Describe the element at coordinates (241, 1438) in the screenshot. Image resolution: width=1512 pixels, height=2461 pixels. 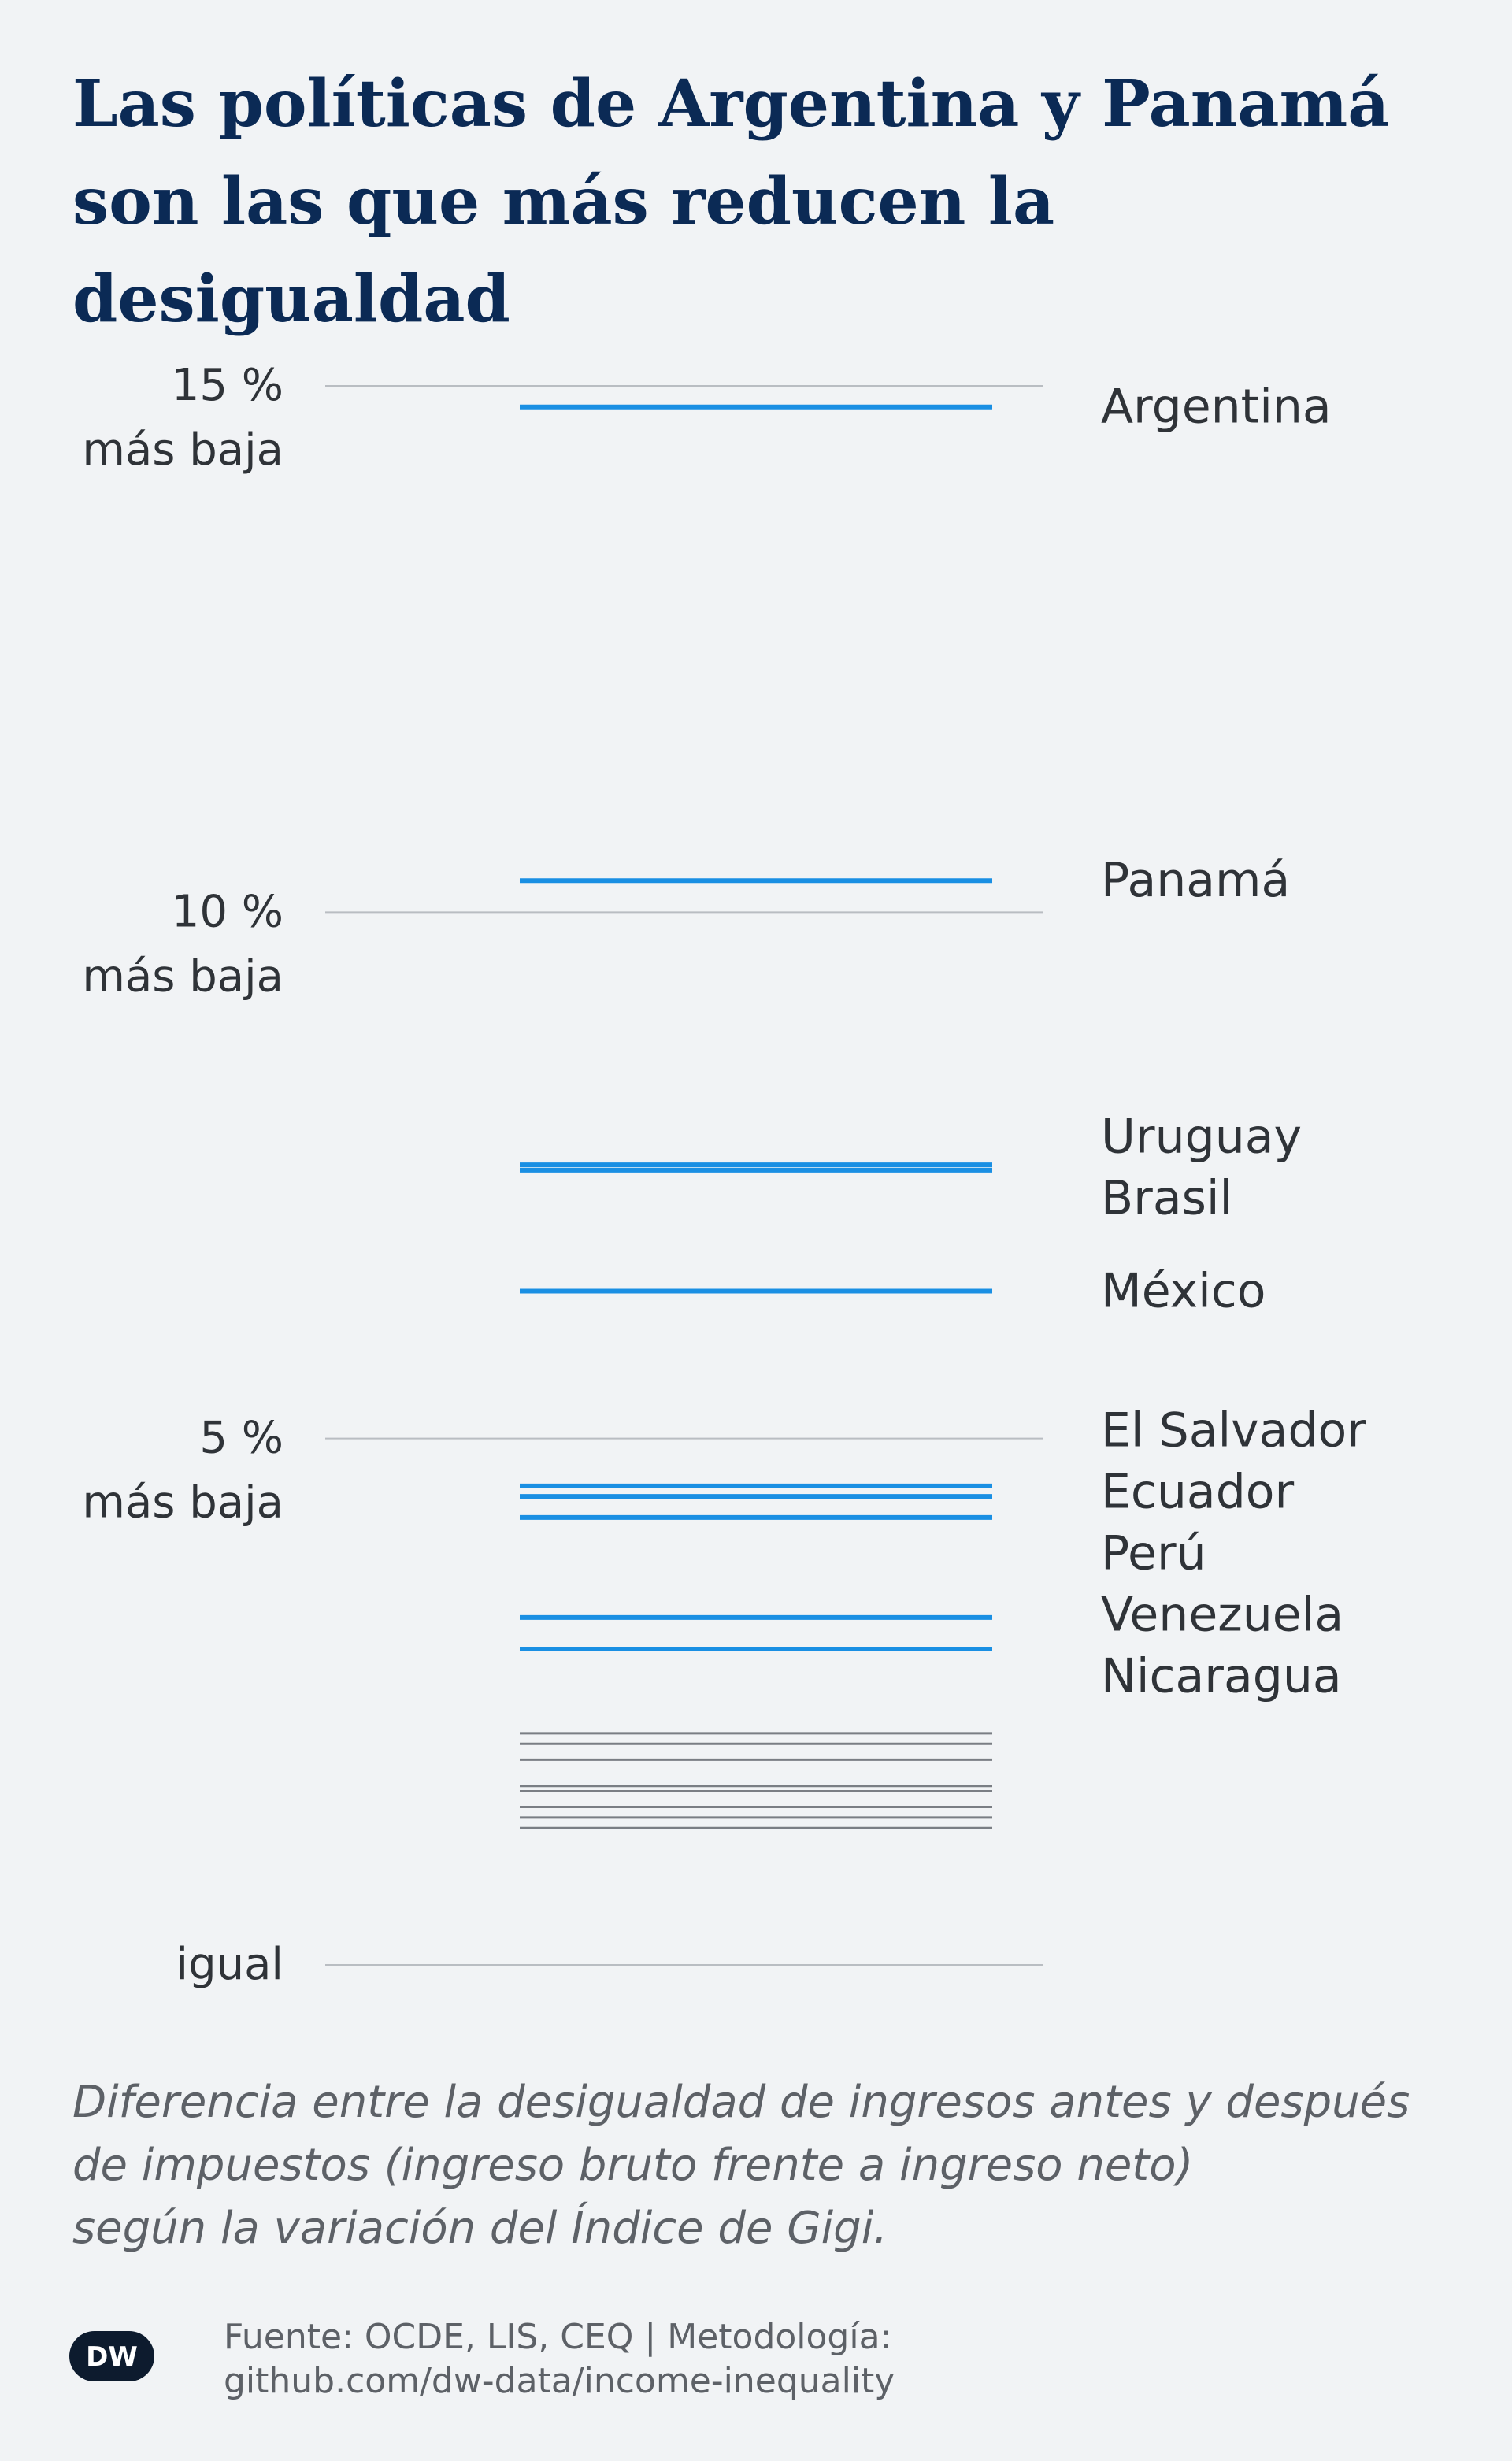
I see `y-tick-value: 5 %` at that location.